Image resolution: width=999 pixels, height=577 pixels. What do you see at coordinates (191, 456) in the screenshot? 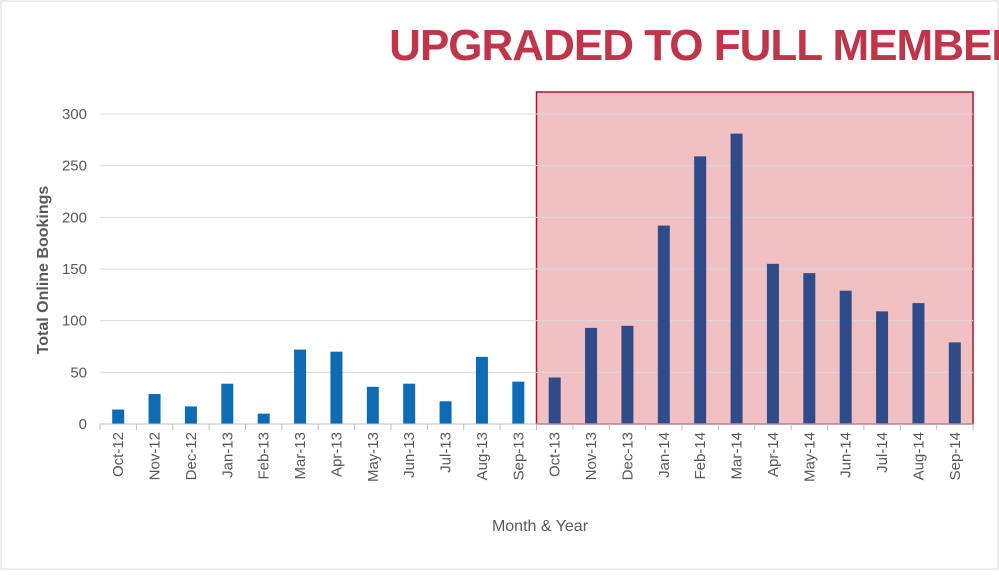
I see `x-tick-label: Dec-12` at bounding box center [191, 456].